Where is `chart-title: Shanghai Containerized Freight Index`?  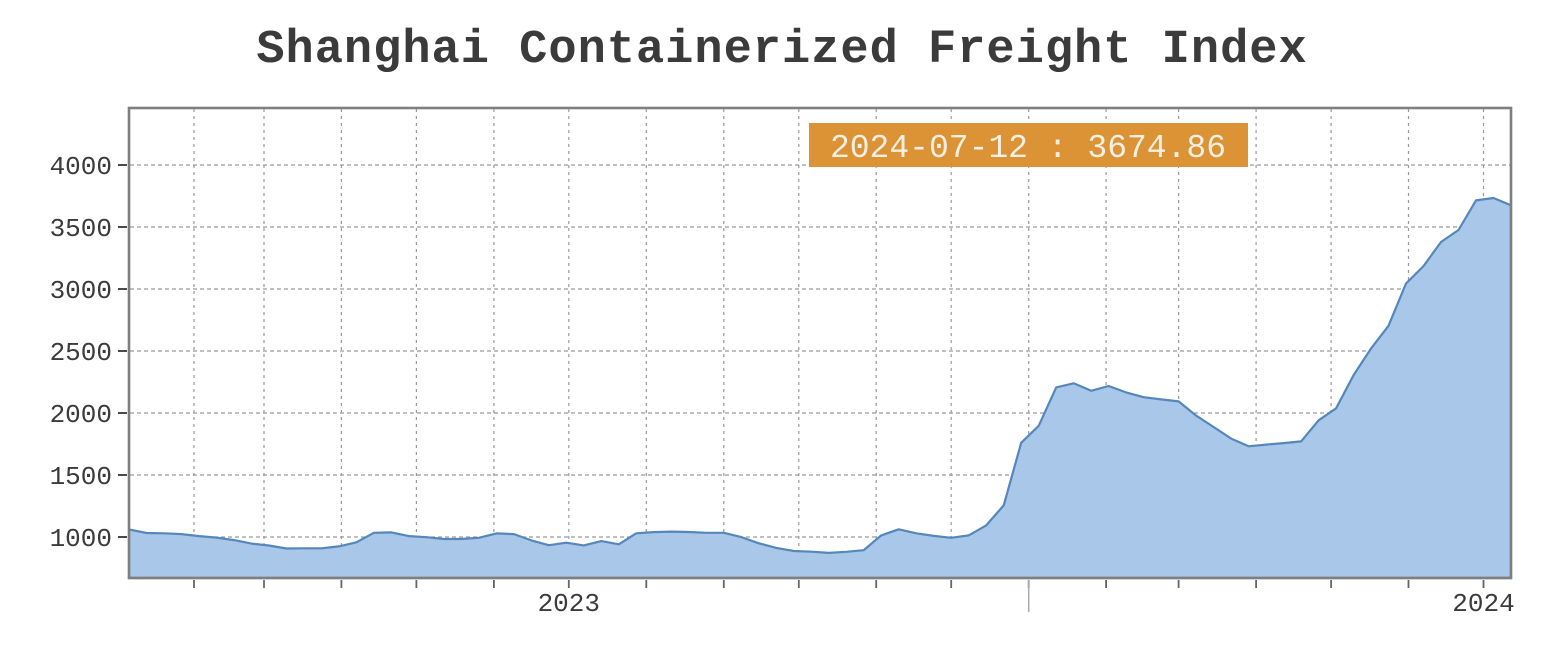
chart-title: Shanghai Containerized Freight Index is located at coordinates (782, 50).